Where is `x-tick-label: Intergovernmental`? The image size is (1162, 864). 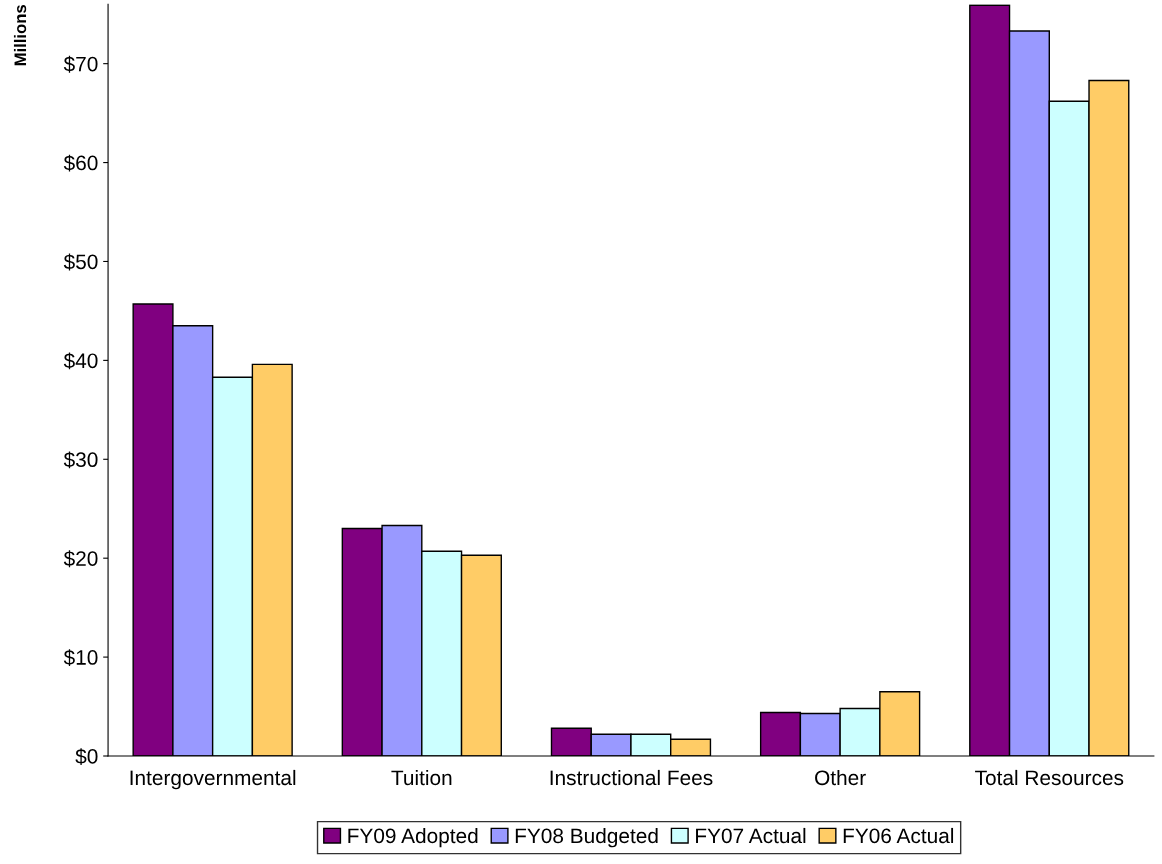
x-tick-label: Intergovernmental is located at coordinates (213, 779).